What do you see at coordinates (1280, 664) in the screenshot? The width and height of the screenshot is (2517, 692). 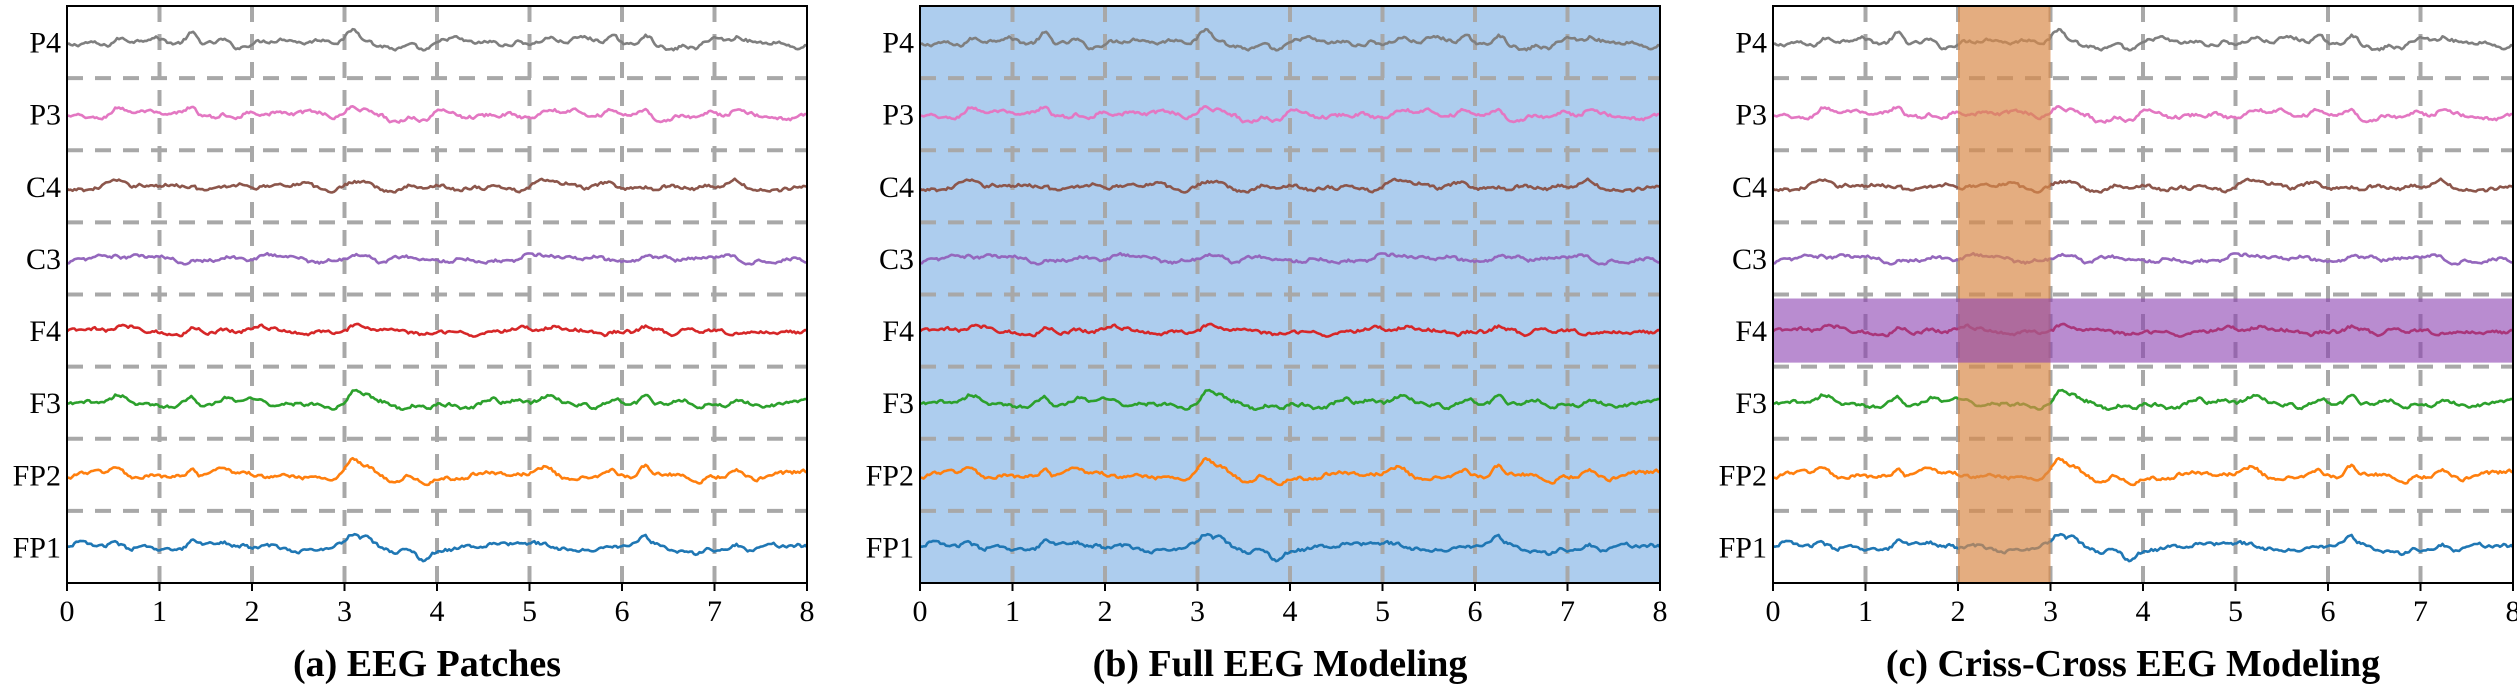 I see `panel-caption: (b) Full EEG Modeling` at bounding box center [1280, 664].